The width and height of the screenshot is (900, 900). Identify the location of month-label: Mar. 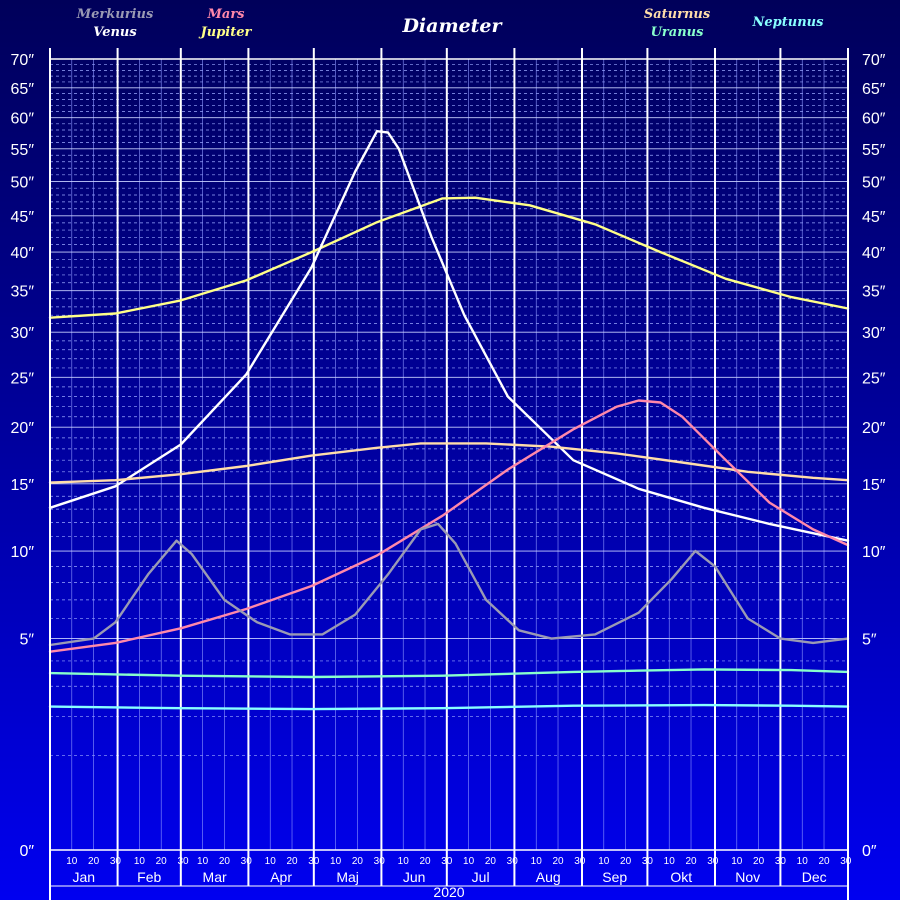
(215, 877).